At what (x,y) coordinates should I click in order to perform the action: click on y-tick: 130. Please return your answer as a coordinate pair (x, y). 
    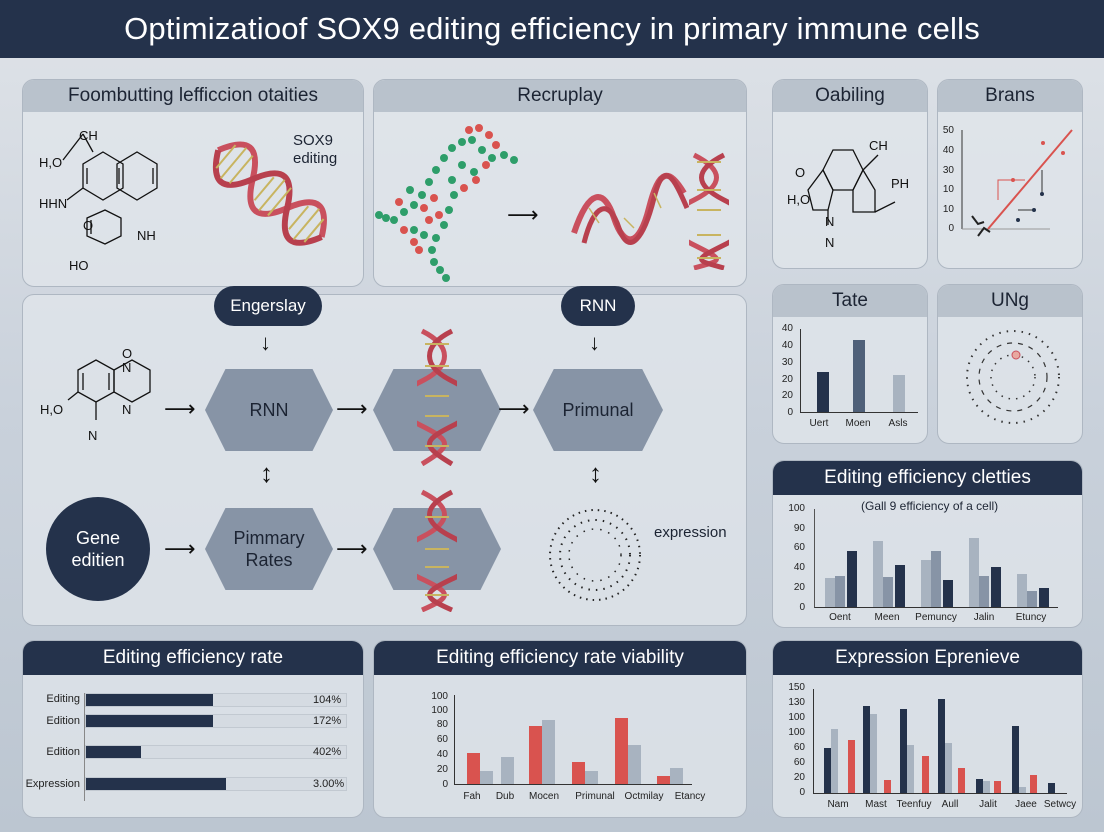
    Looking at the image, I should click on (796, 702).